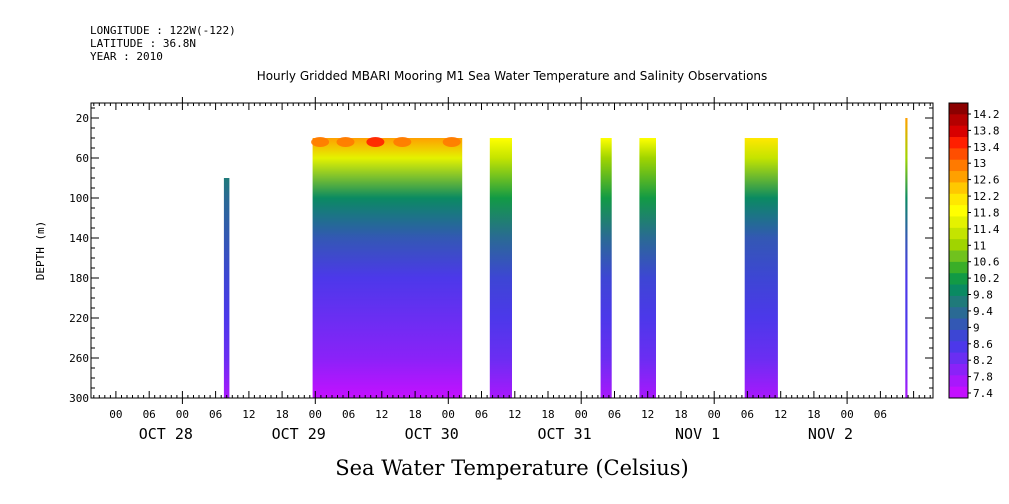  What do you see at coordinates (82, 118) in the screenshot?
I see `y-tick-label: 20` at bounding box center [82, 118].